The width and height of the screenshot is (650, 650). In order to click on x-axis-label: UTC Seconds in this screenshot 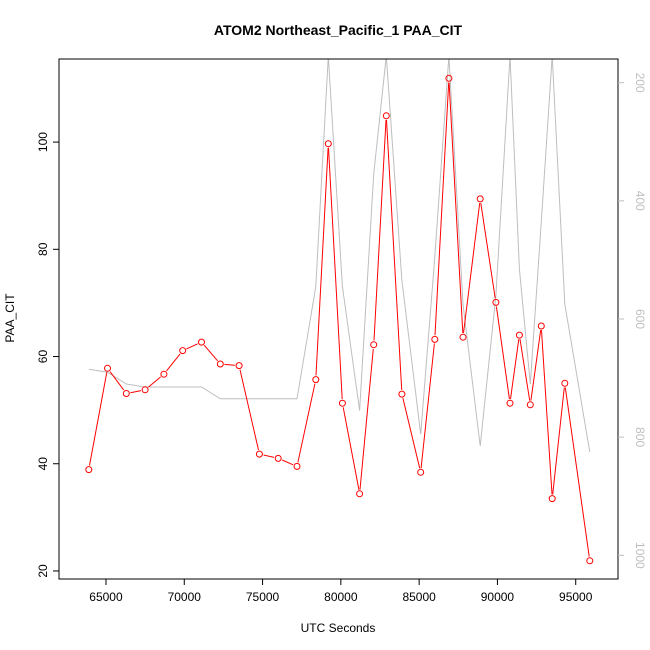, I will do `click(338, 628)`.